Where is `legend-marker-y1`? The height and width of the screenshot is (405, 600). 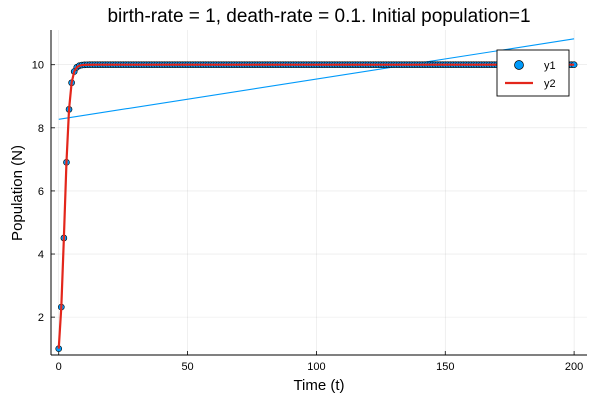 legend-marker-y1 is located at coordinates (519, 65).